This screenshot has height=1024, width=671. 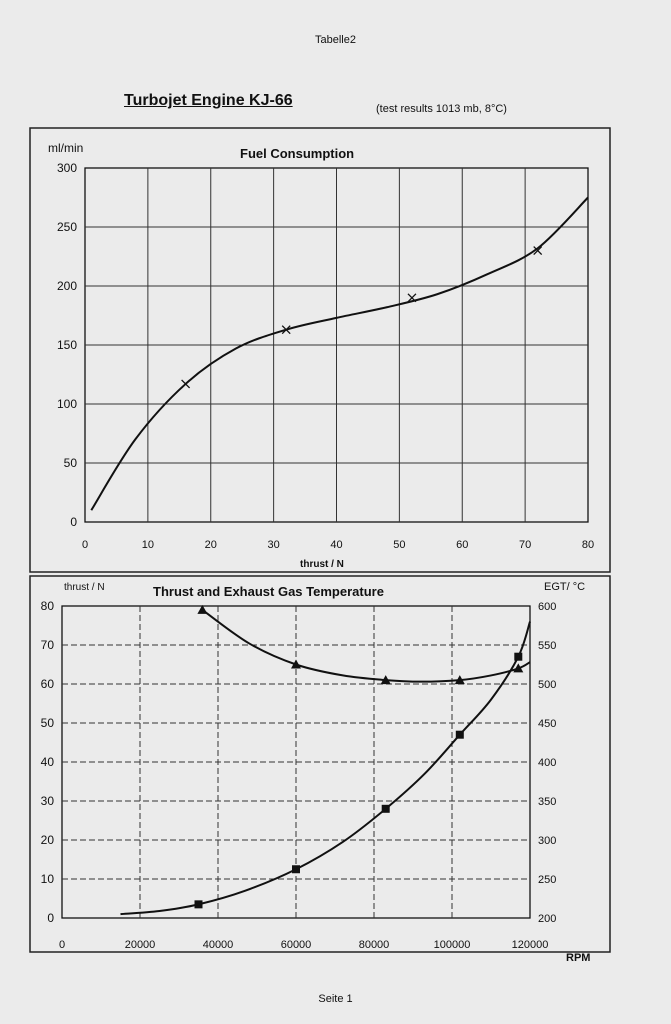 What do you see at coordinates (322, 564) in the screenshot?
I see `x-axis-label: thrust / N` at bounding box center [322, 564].